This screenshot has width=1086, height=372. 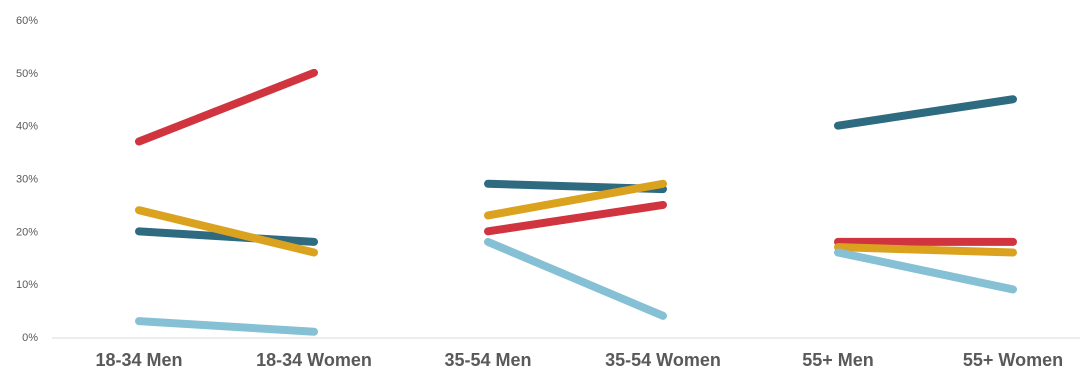 What do you see at coordinates (487, 360) in the screenshot?
I see `x-tick-label: 35-54 Men` at bounding box center [487, 360].